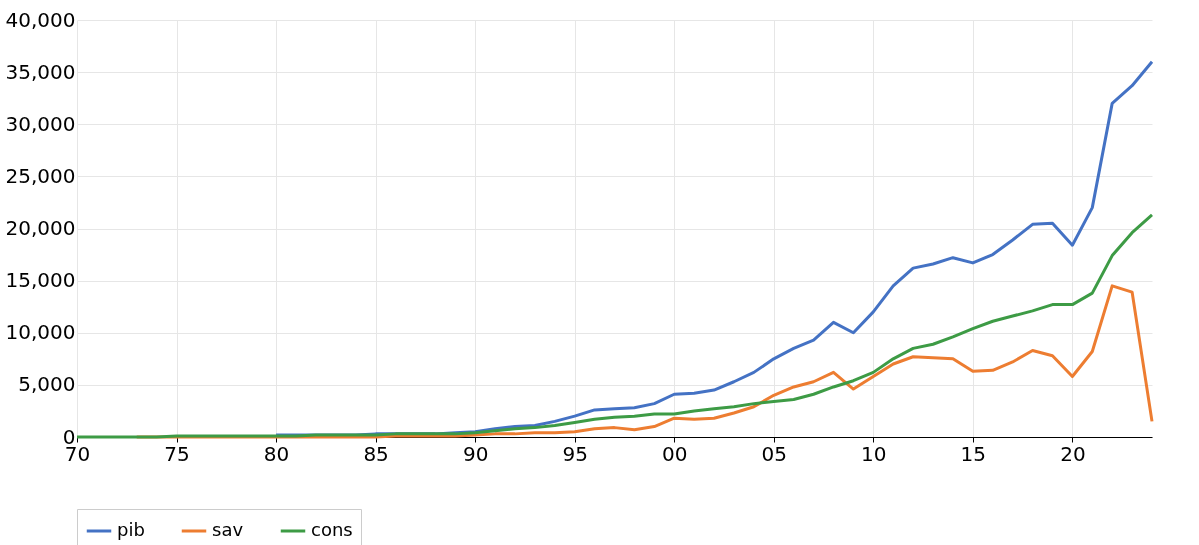 The height and width of the screenshot is (545, 1199). I want to click on legend-label: cons, so click(332, 529).